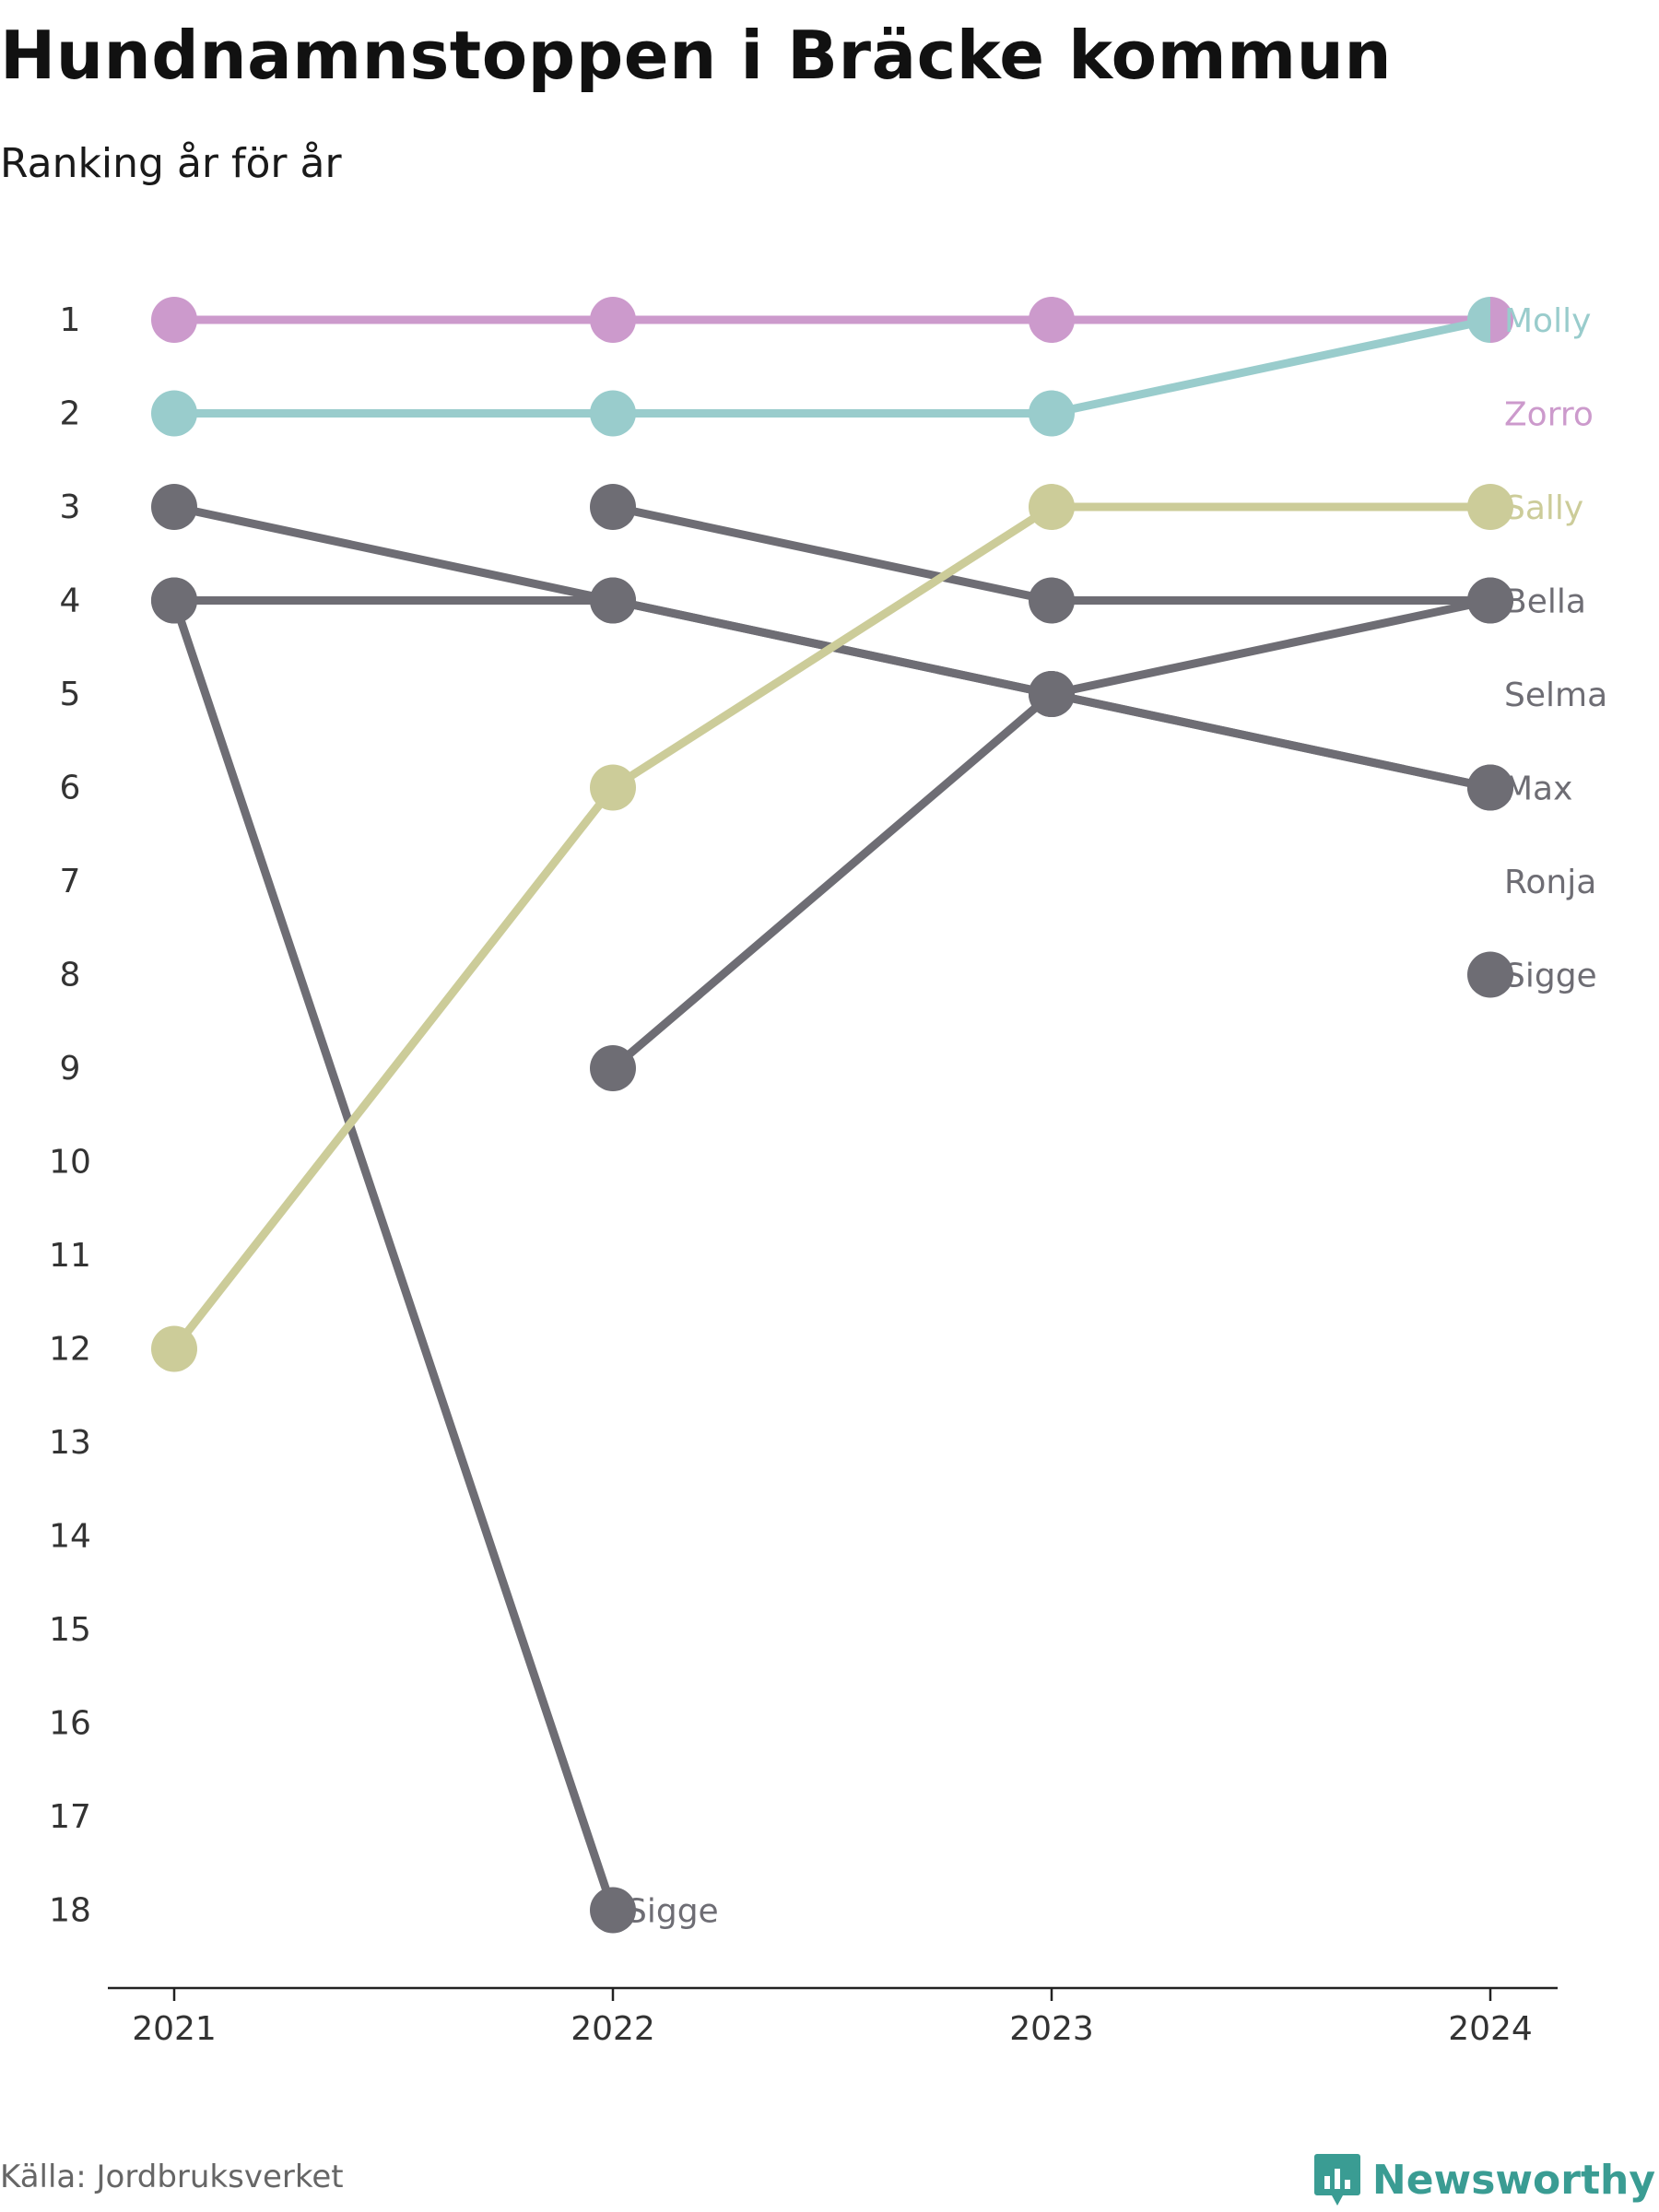 This screenshot has width=1659, height=2212. Describe the element at coordinates (1271, 366) in the screenshot. I see `series-line-molly` at that location.